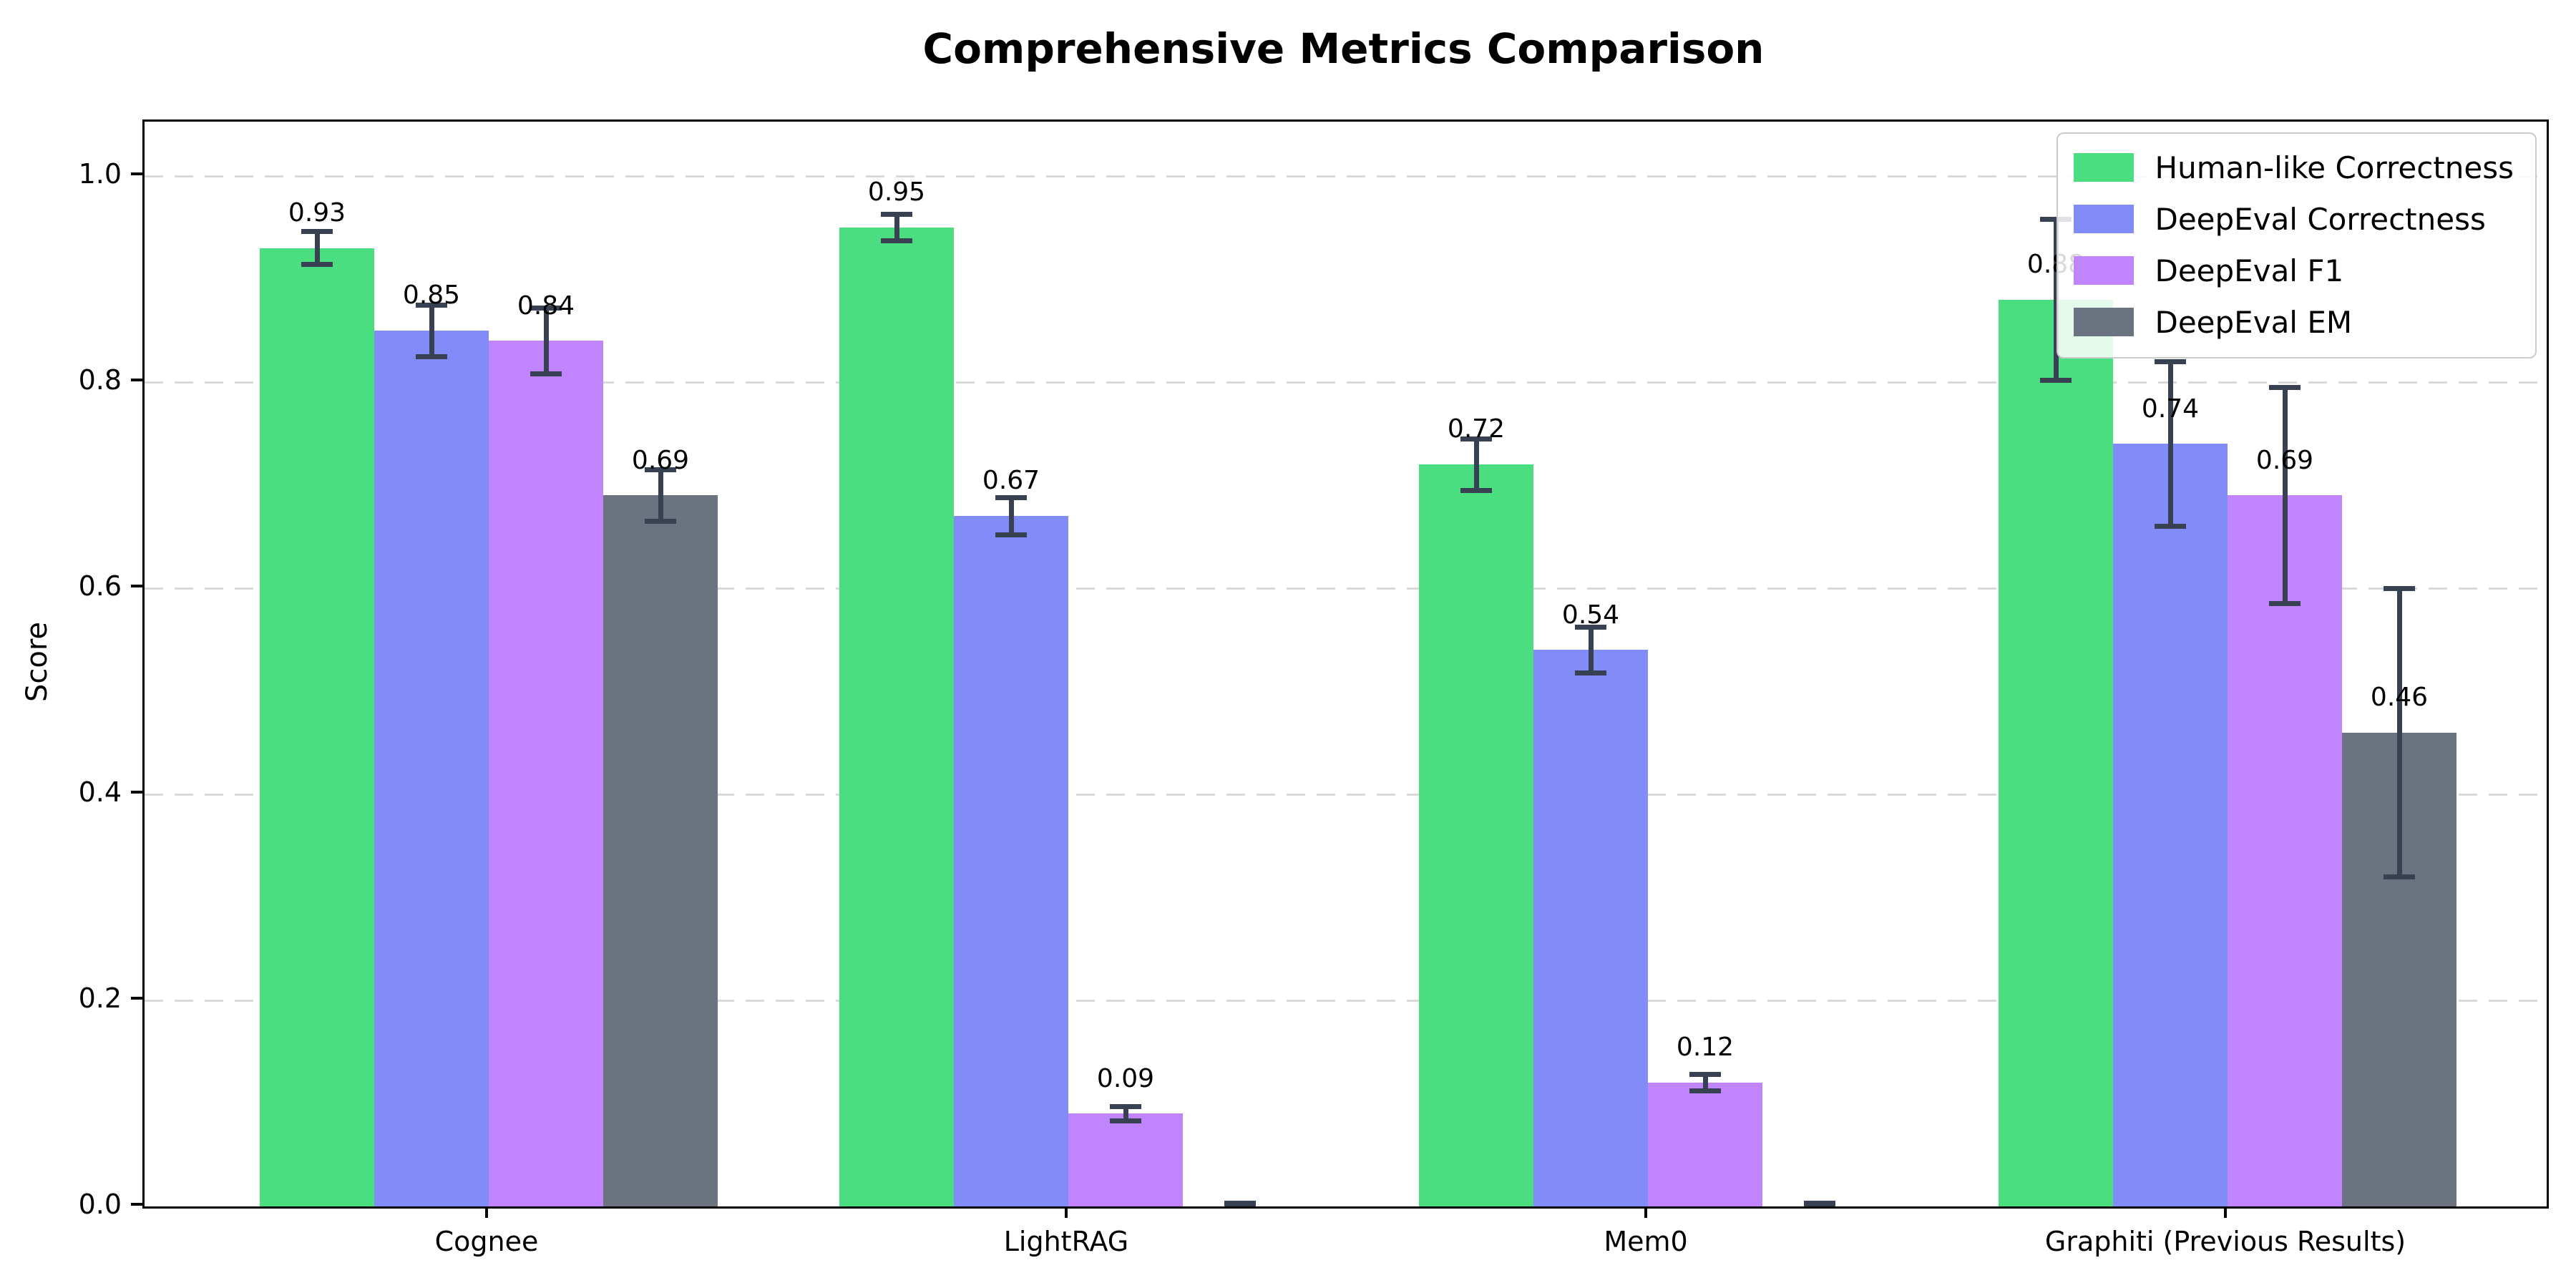 This screenshot has width=2576, height=1288. What do you see at coordinates (2334, 167) in the screenshot?
I see `legend-label: Human-like Correctness` at bounding box center [2334, 167].